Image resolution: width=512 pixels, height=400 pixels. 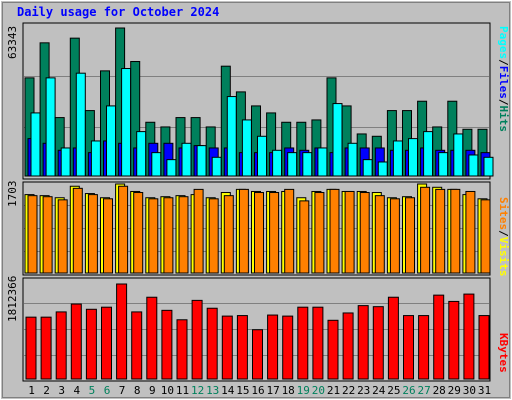 I want to click on x-label-day-19: 19, so click(x=303, y=390).